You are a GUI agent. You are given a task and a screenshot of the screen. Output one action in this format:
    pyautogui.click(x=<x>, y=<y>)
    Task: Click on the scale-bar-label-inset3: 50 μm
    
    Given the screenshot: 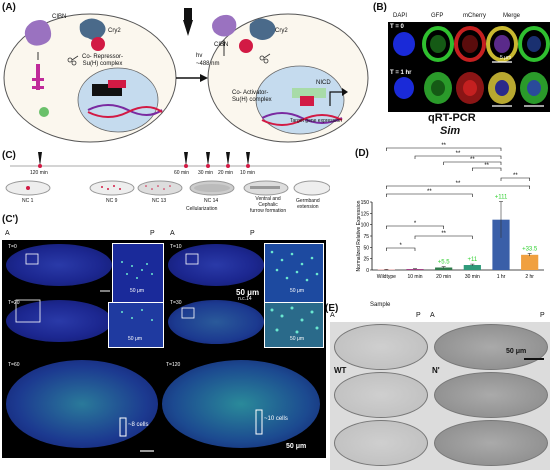 What is the action you would take?
    pyautogui.click(x=135, y=339)
    